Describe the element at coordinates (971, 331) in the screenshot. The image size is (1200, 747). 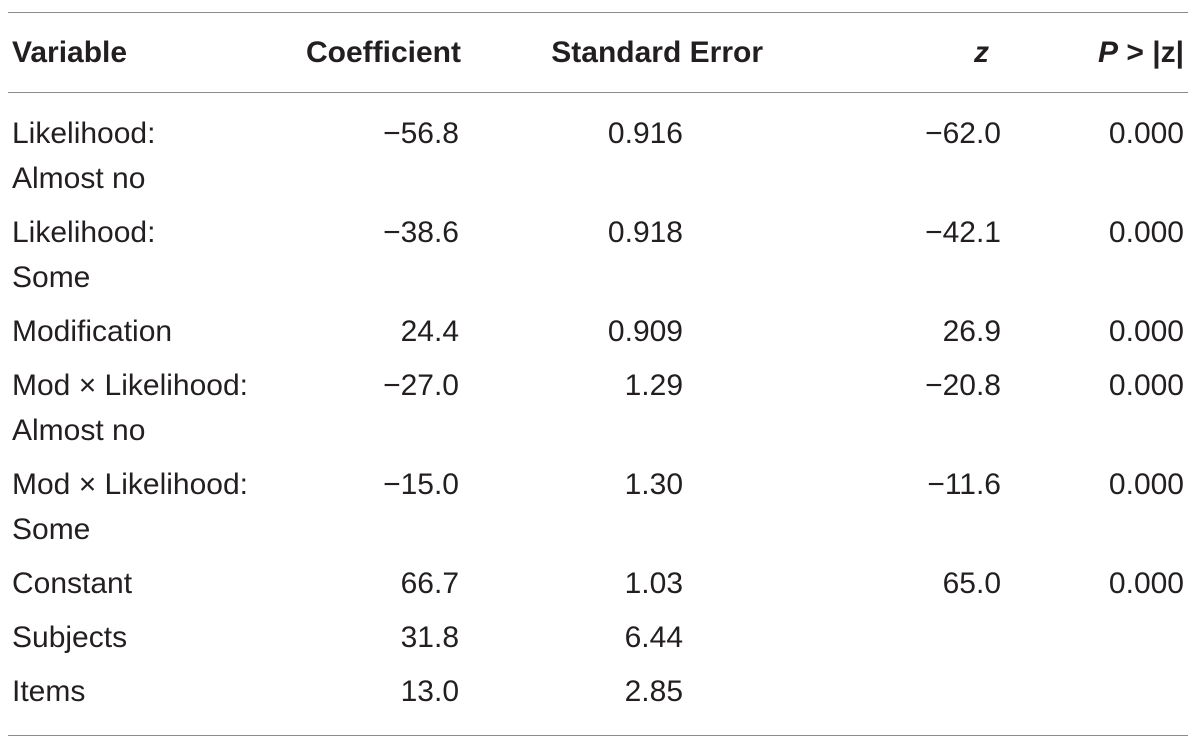
I see `cell-z: 26.9` at that location.